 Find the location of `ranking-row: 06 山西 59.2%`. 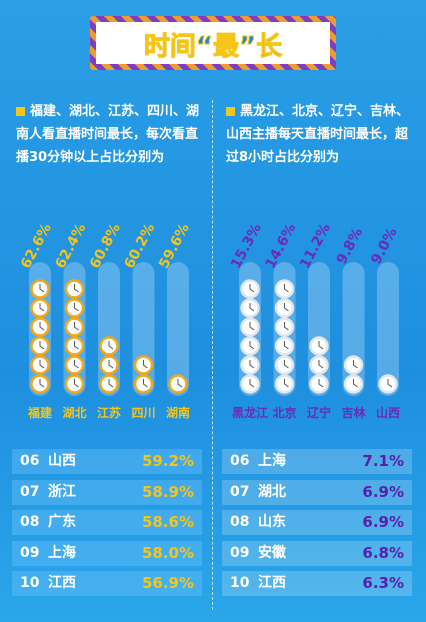

ranking-row: 06 山西 59.2% is located at coordinates (107, 461).